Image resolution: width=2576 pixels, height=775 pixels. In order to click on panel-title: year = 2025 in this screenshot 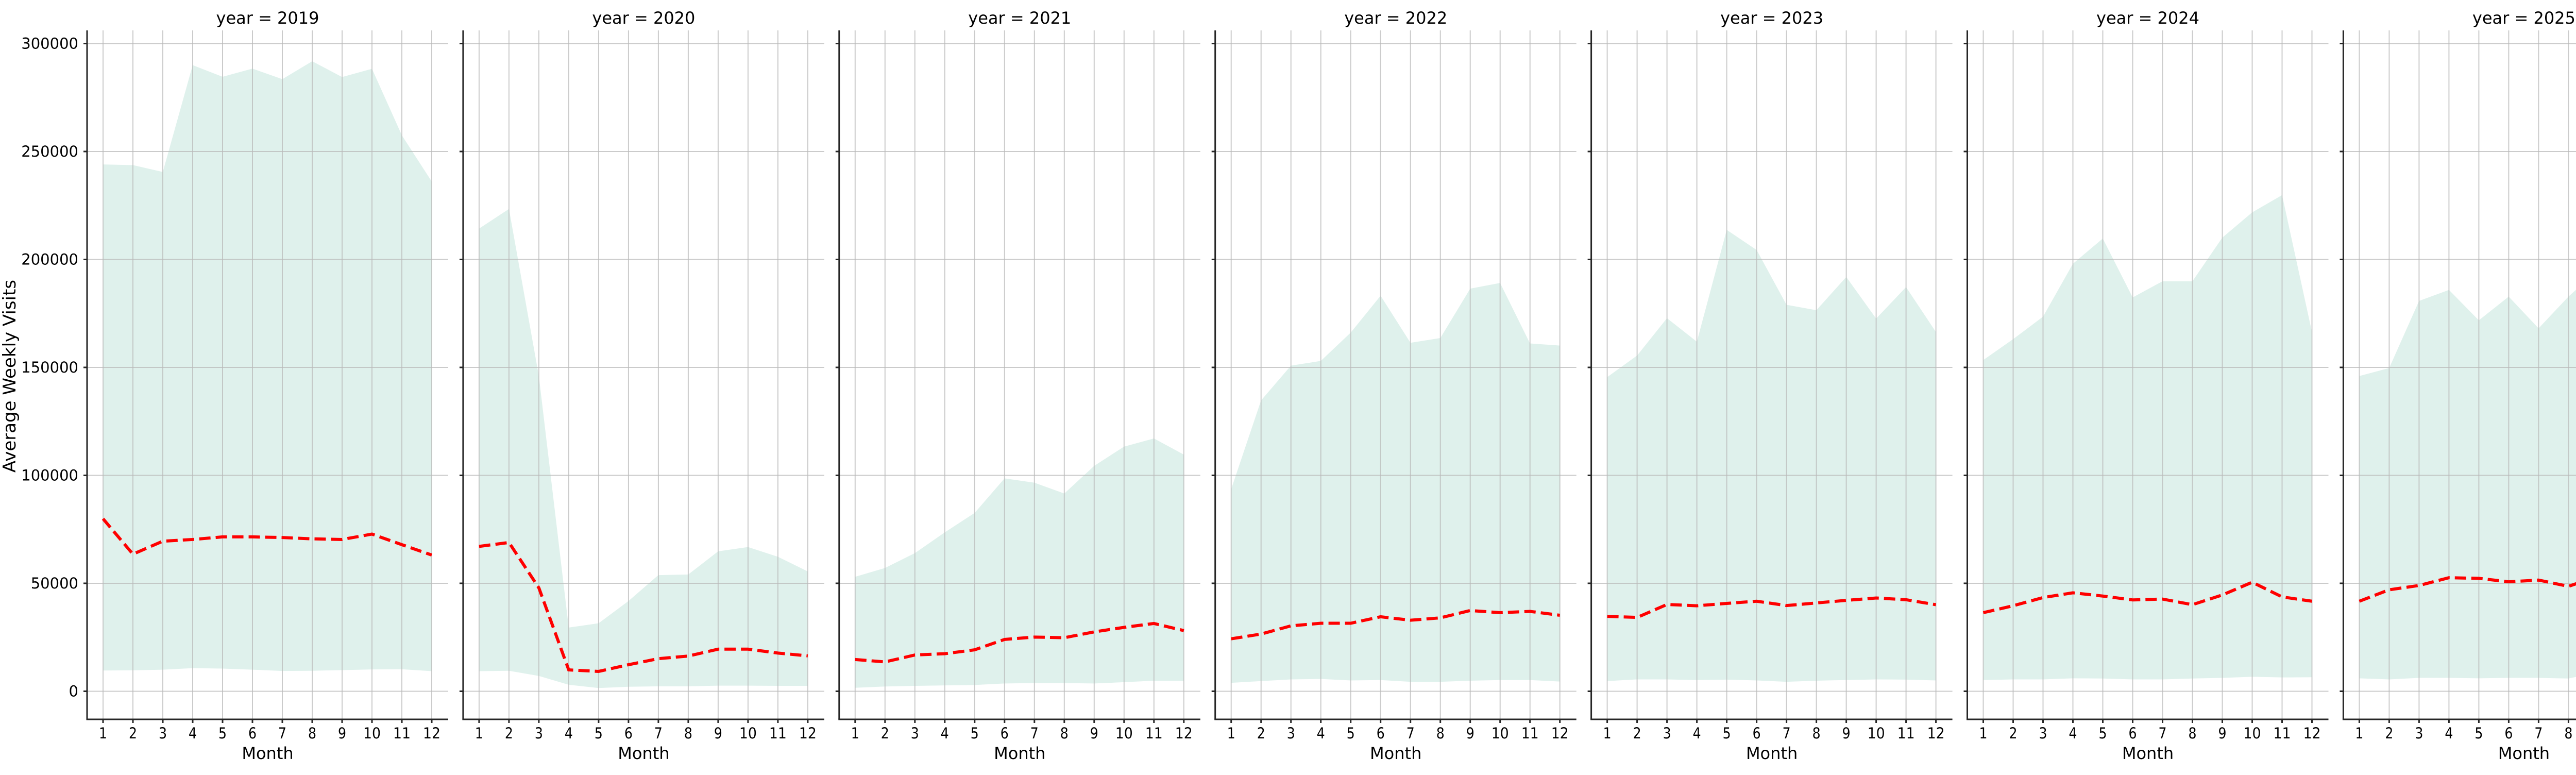, I will do `click(2523, 18)`.